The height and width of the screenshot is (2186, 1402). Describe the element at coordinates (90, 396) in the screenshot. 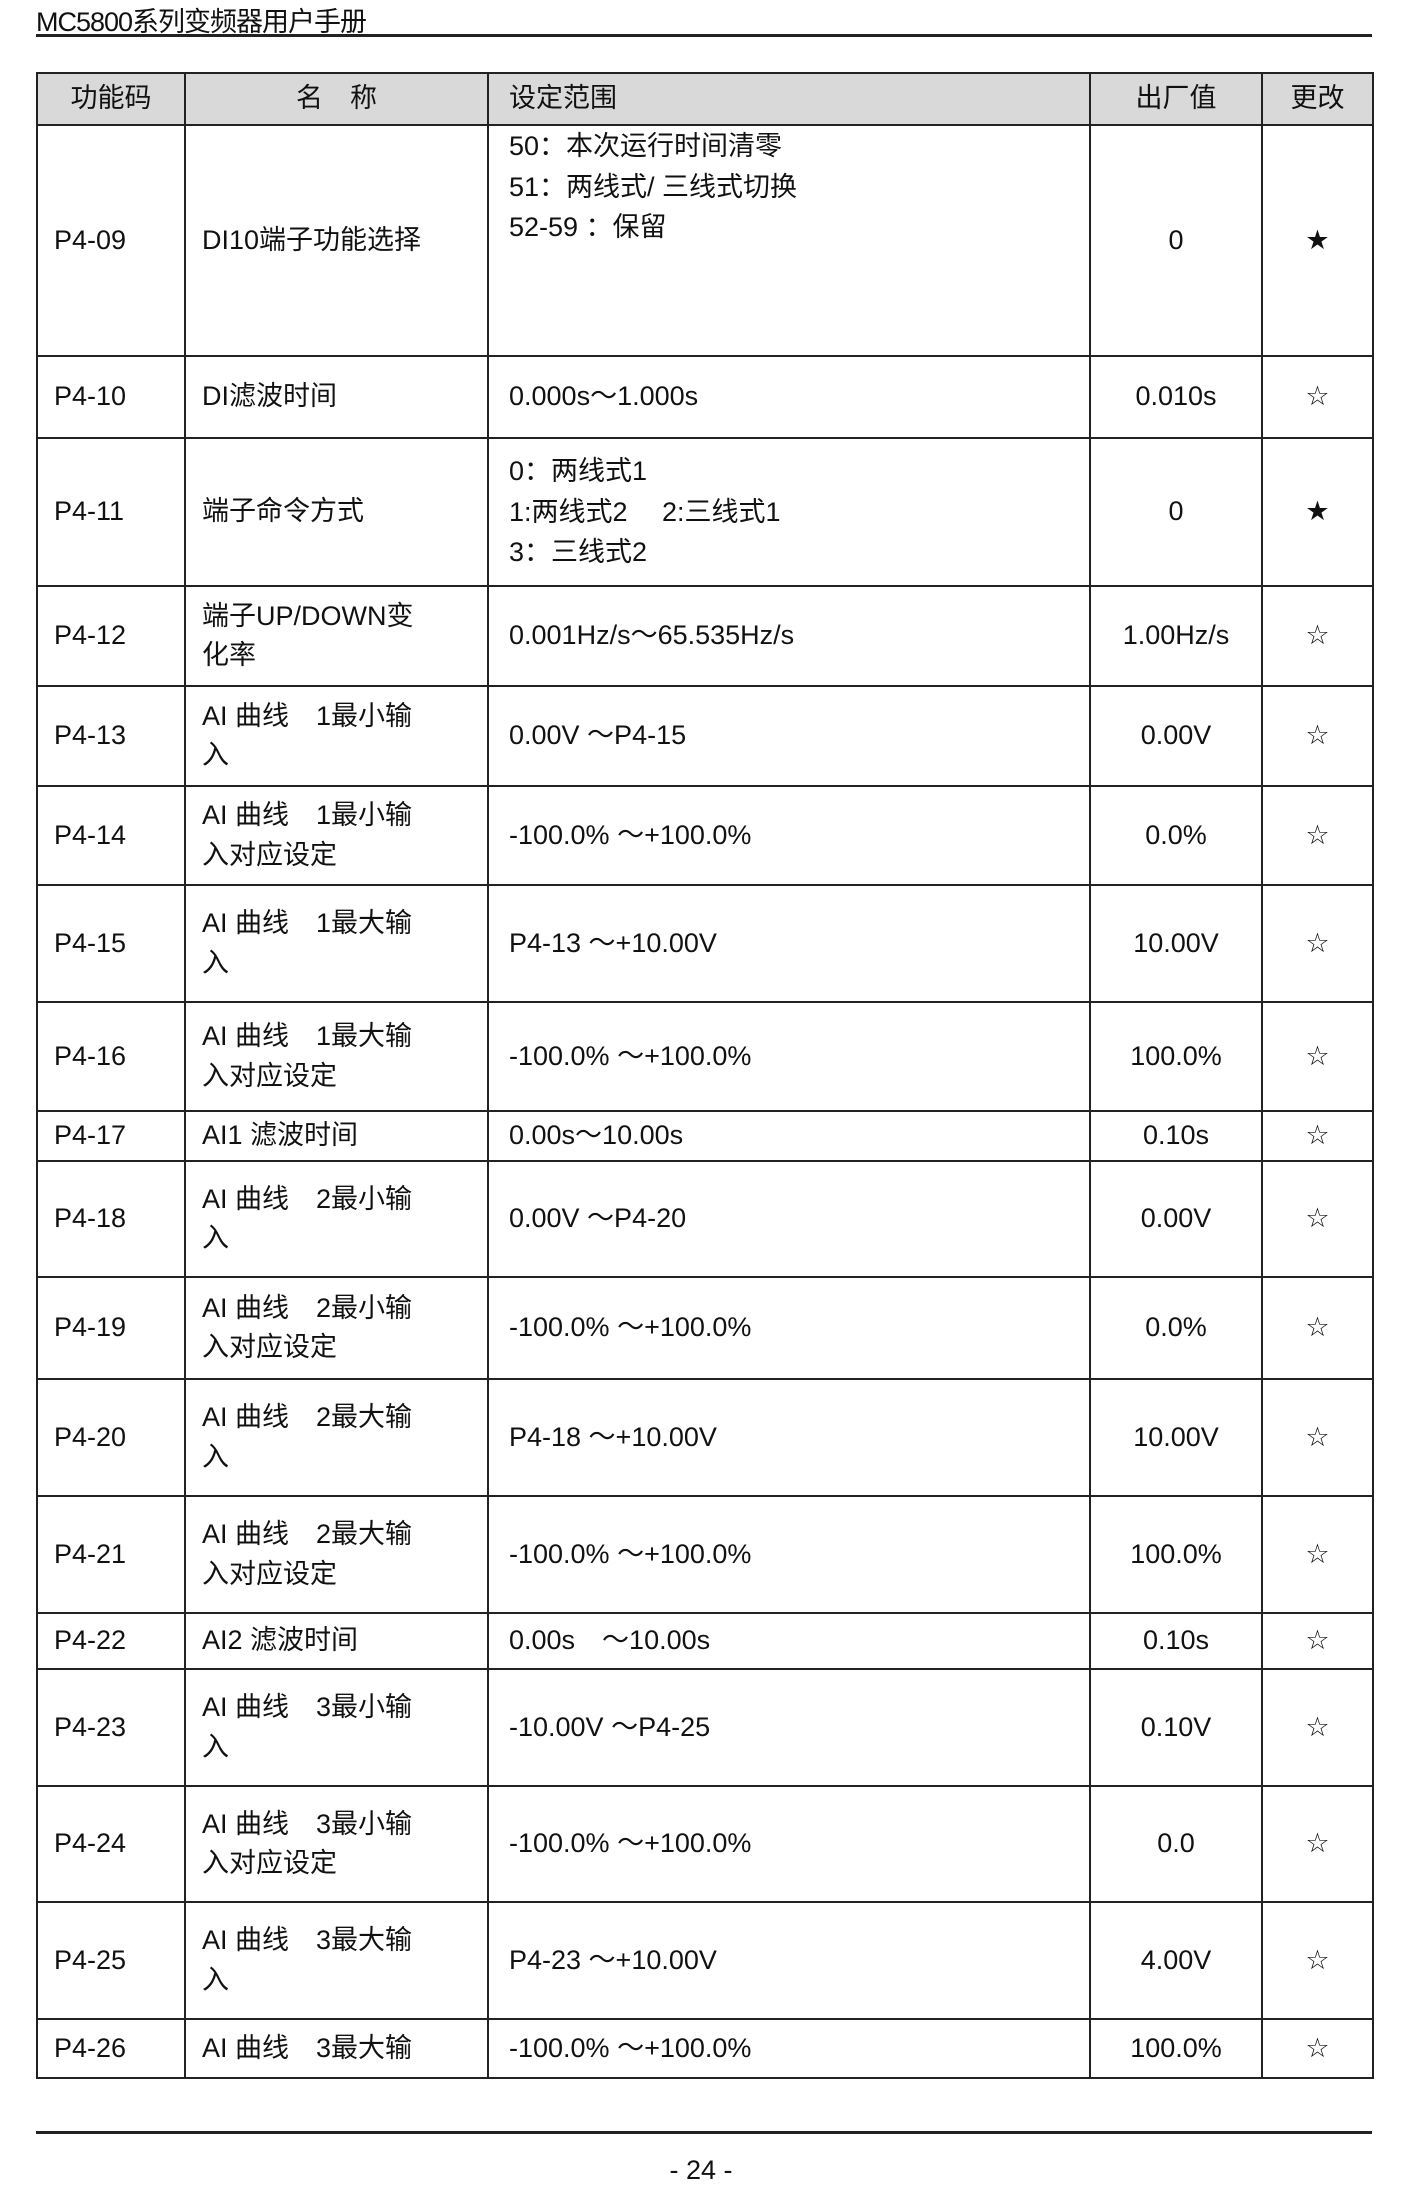

I see `param-code: P4-10` at that location.